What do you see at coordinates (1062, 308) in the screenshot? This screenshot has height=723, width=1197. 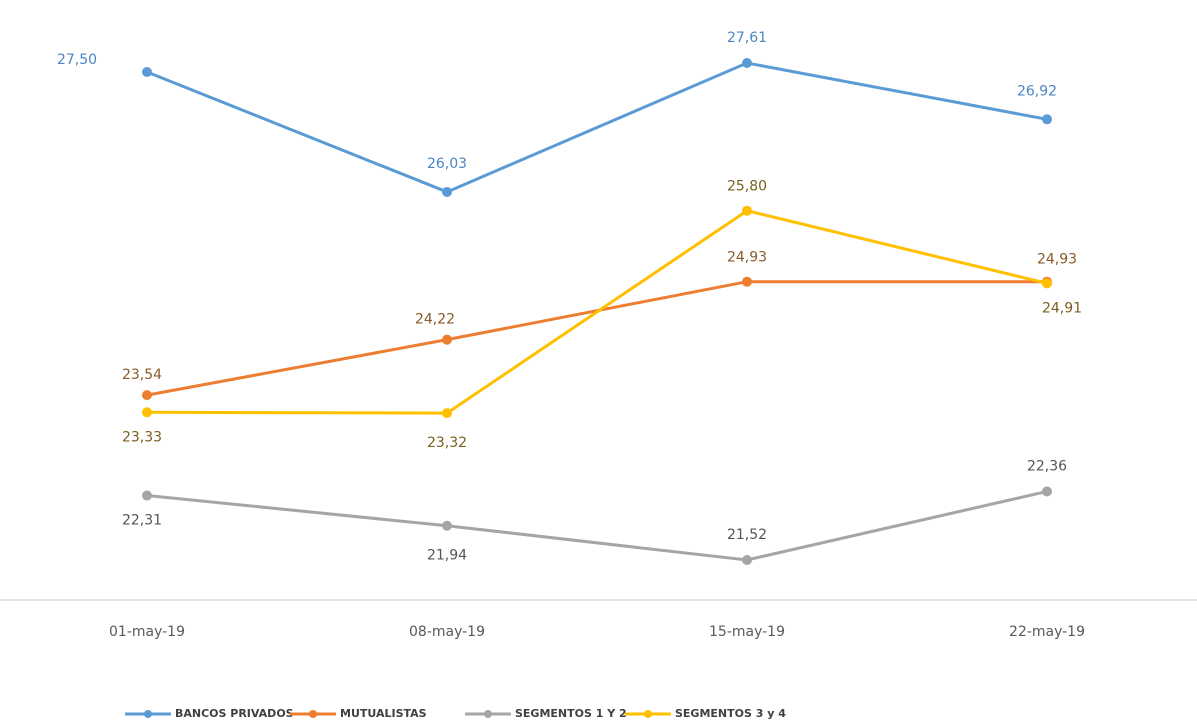 I see `data-label: 24,91` at bounding box center [1062, 308].